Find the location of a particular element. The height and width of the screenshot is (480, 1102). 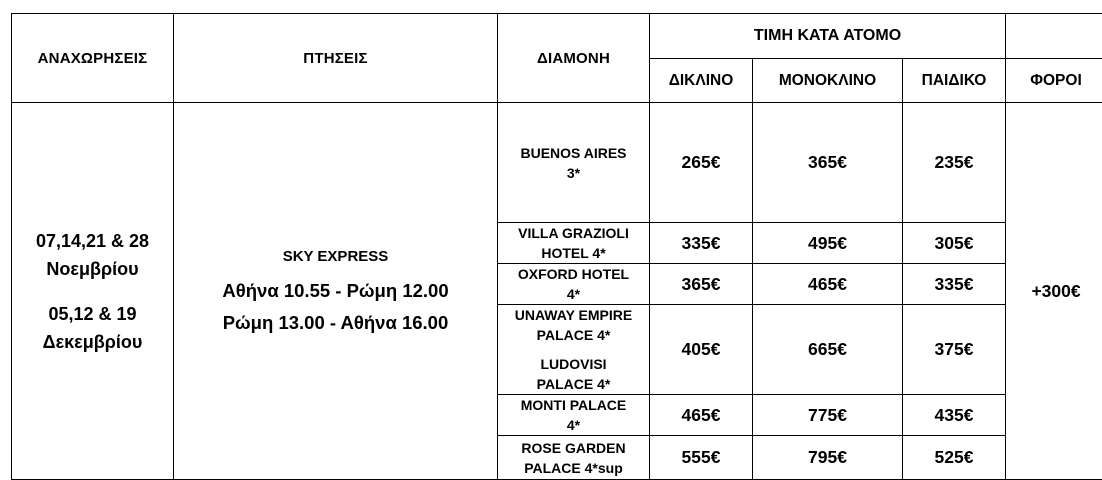

cell-price-double: 465€ is located at coordinates (701, 415).